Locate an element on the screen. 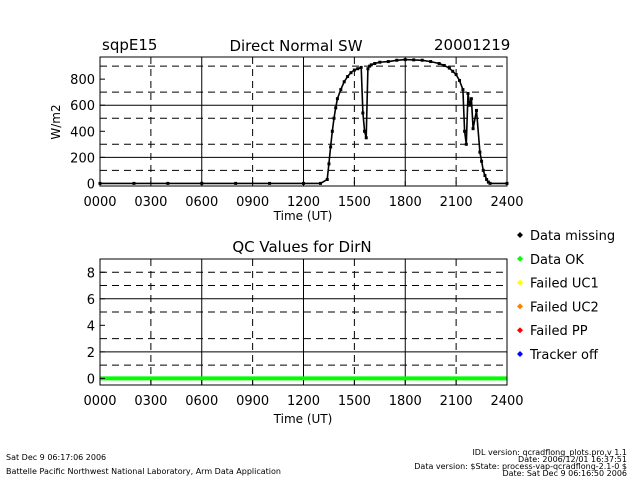  data-date: Date: Sat Dec 9 06:16:50 2006 is located at coordinates (564, 473).